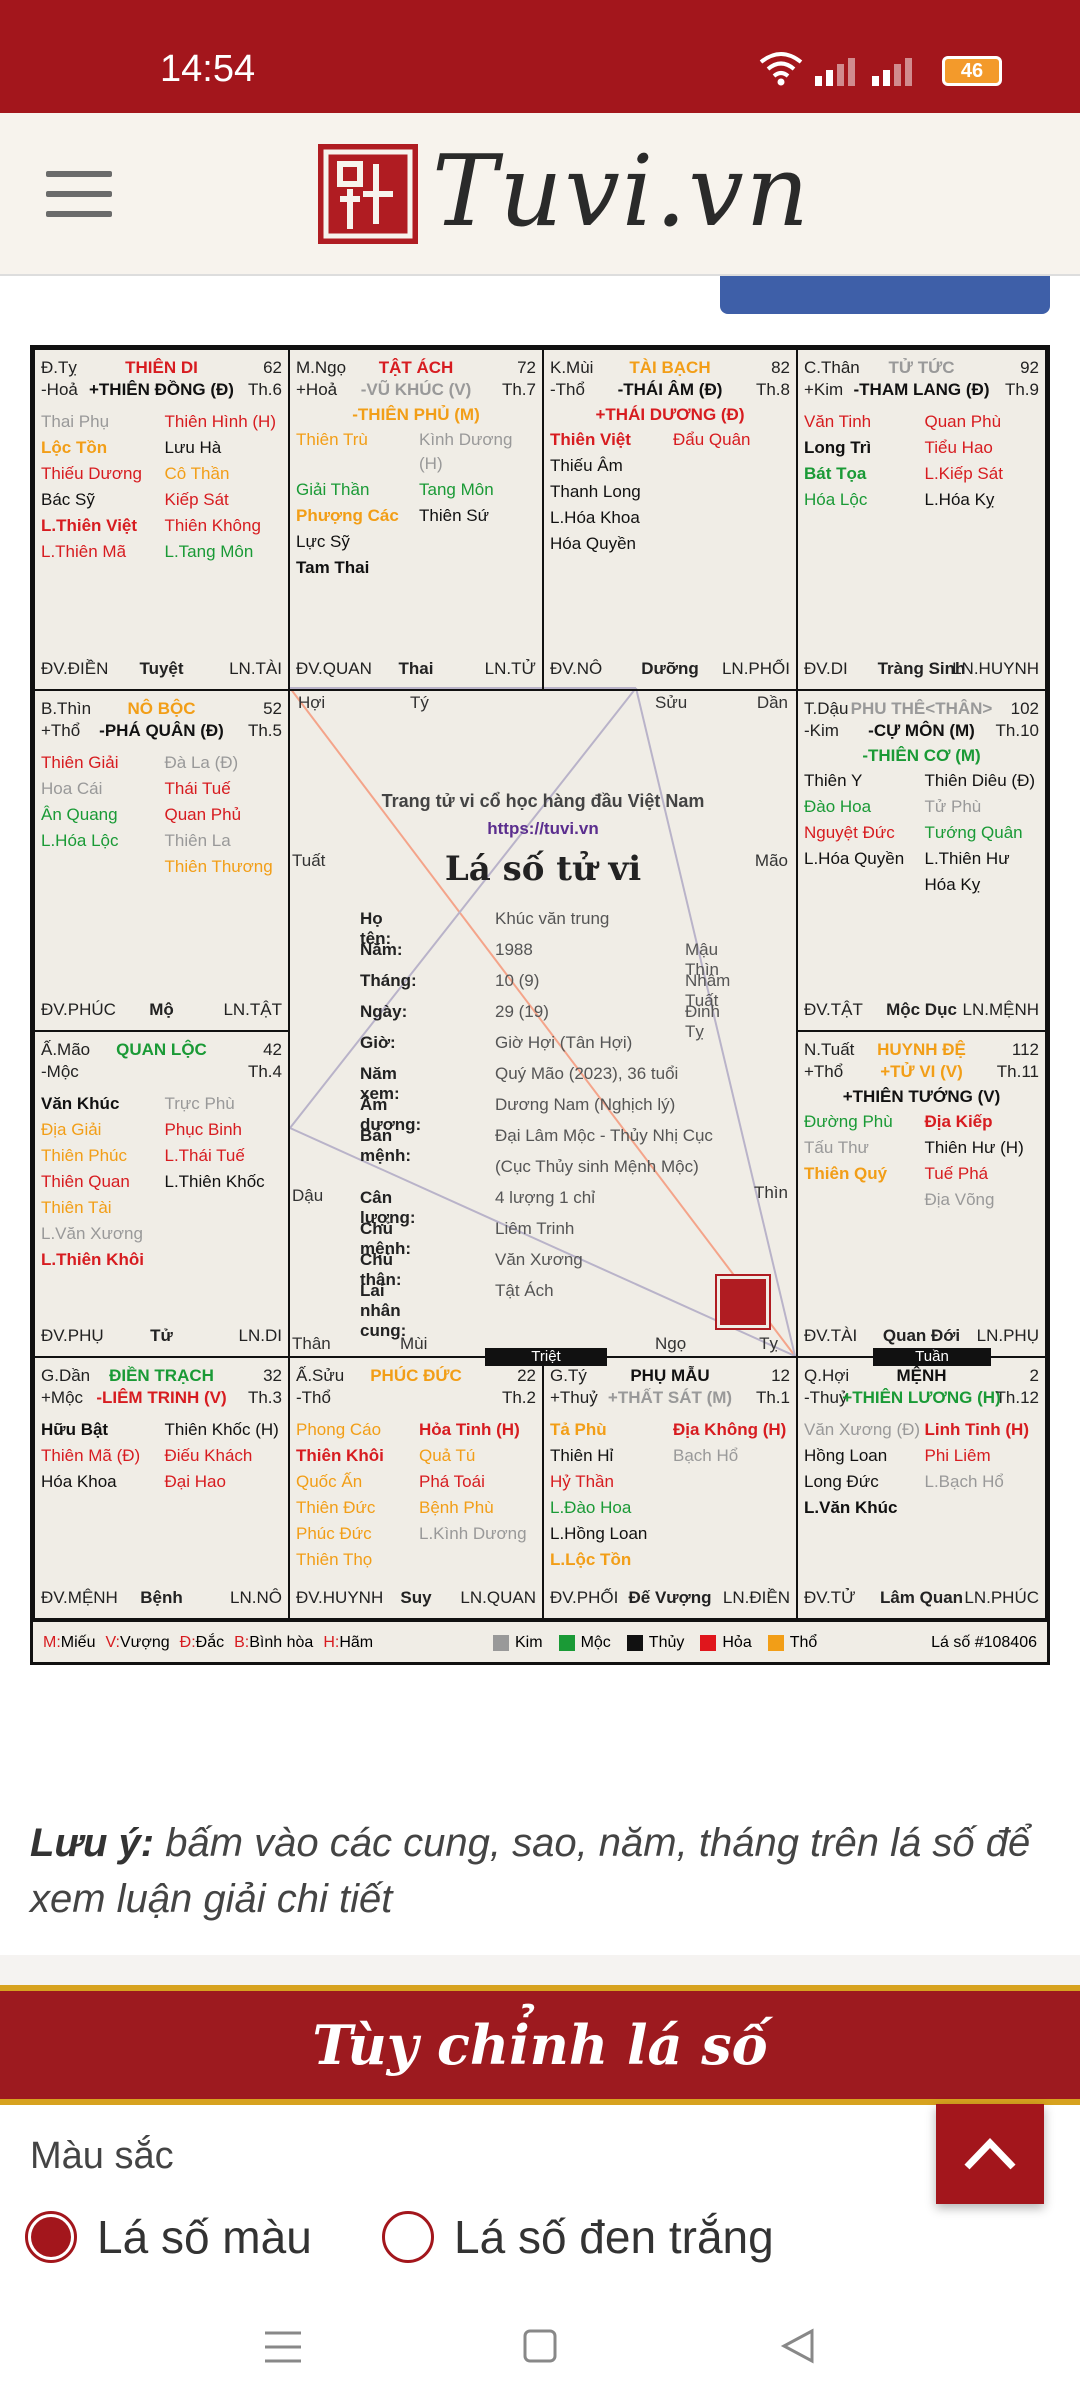  Describe the element at coordinates (921, 1049) in the screenshot. I see `cell-name: HUYNH ĐỆ` at that location.